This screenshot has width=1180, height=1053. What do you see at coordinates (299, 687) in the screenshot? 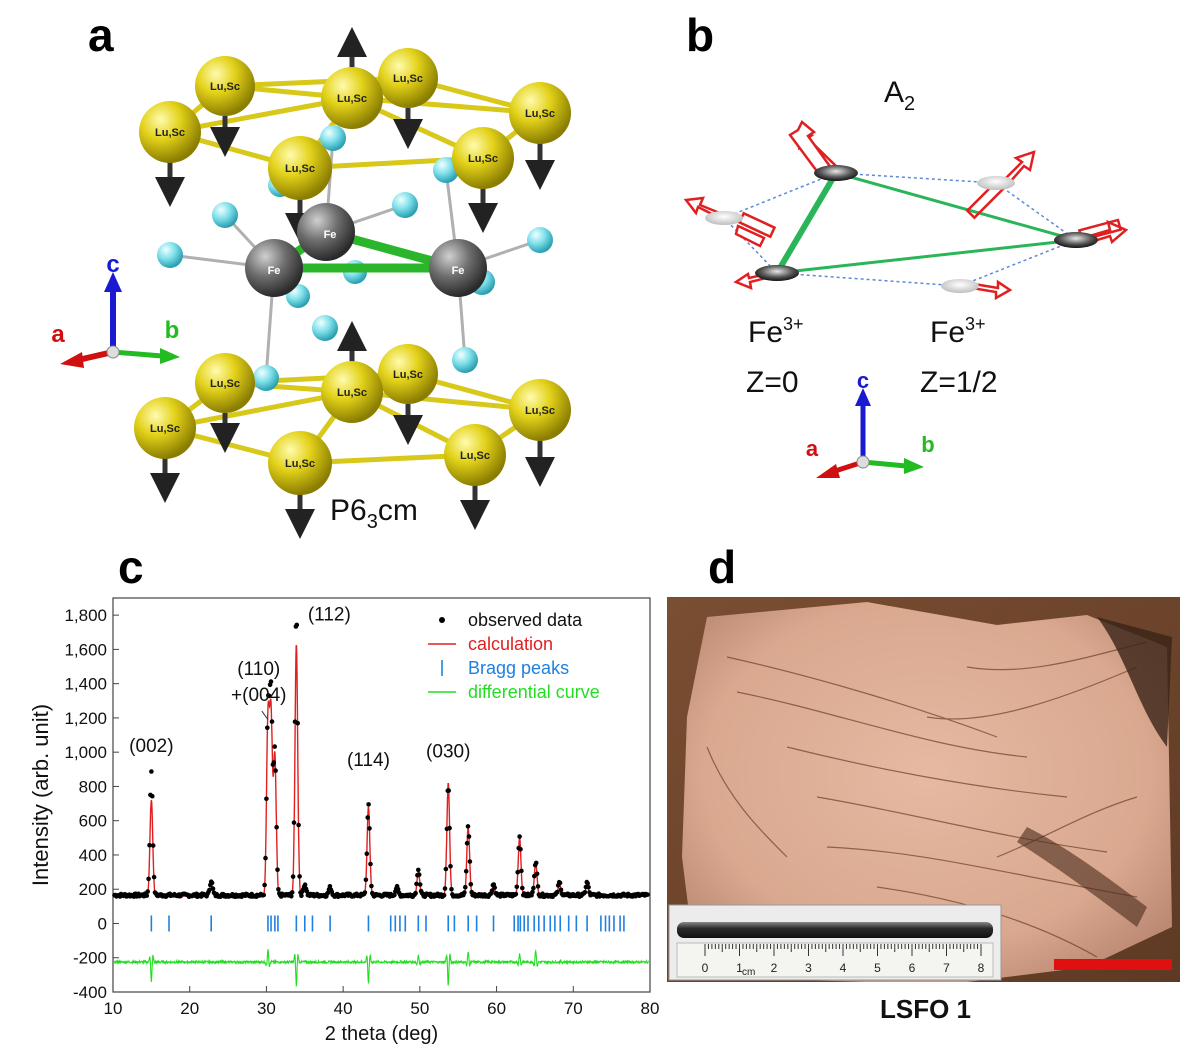
I see `peak-labels: (002) (110) +(004) (112) (114) (030)` at bounding box center [299, 687].